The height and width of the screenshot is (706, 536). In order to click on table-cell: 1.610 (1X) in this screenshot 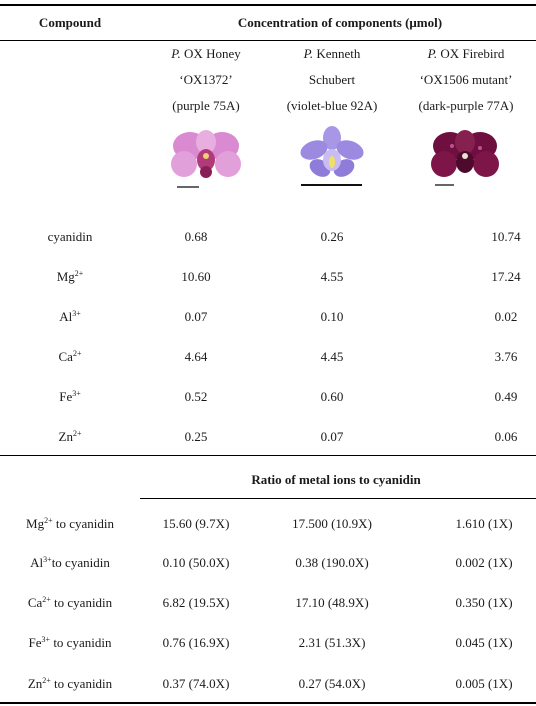, I will do `click(484, 523)`.